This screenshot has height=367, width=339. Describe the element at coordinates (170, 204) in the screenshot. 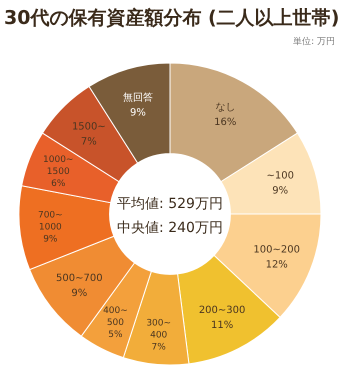

I see `text: 平均値: 529万円` at that location.